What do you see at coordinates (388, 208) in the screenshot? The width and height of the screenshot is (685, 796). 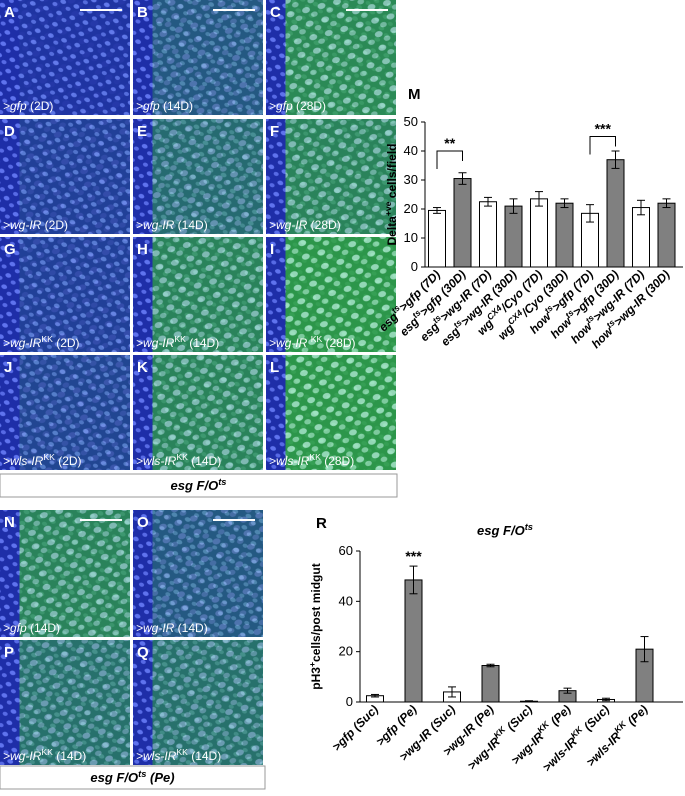 I see `text-part: +ve` at bounding box center [388, 208].